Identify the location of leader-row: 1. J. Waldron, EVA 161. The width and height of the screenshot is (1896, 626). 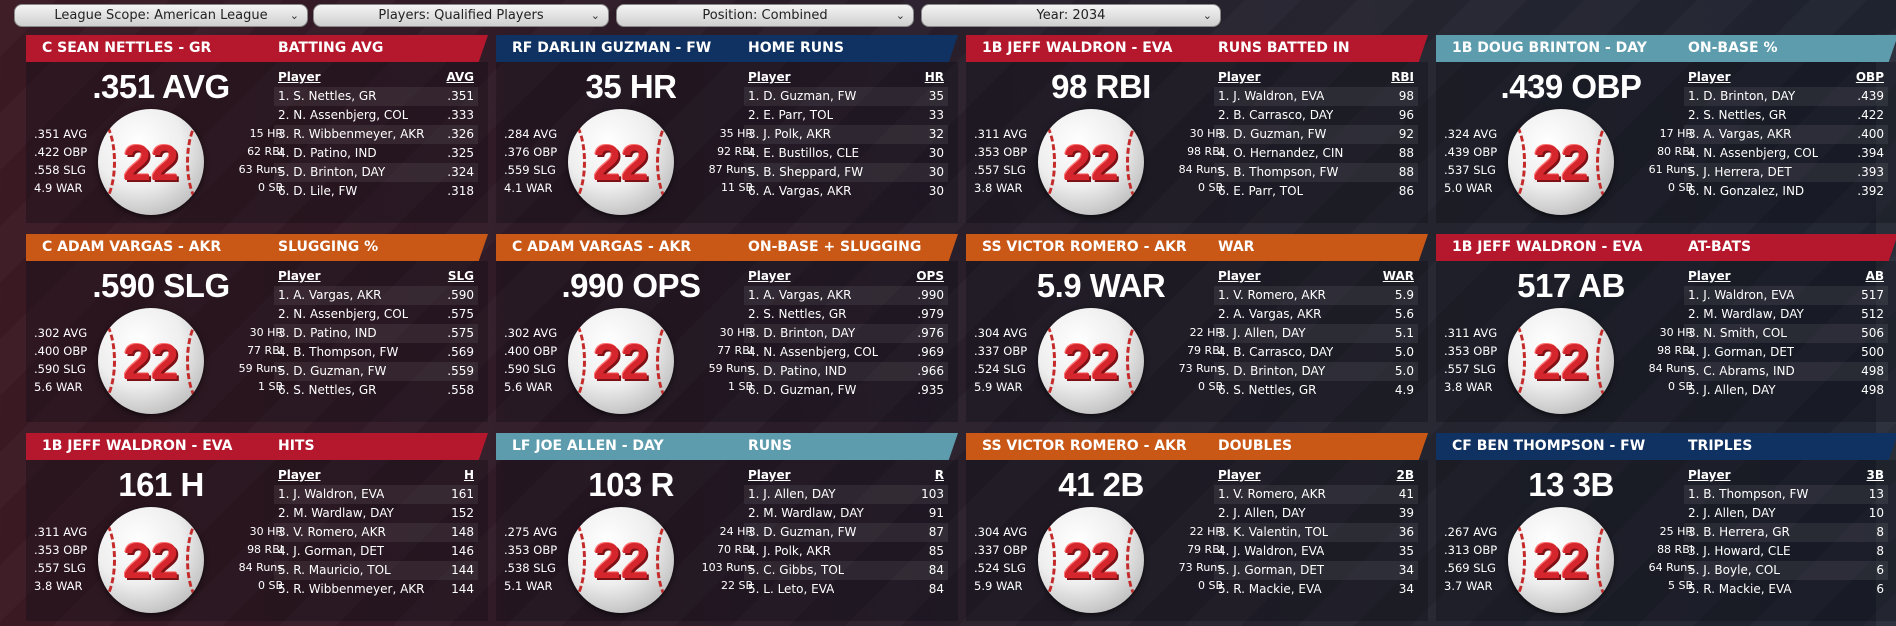
(376, 494).